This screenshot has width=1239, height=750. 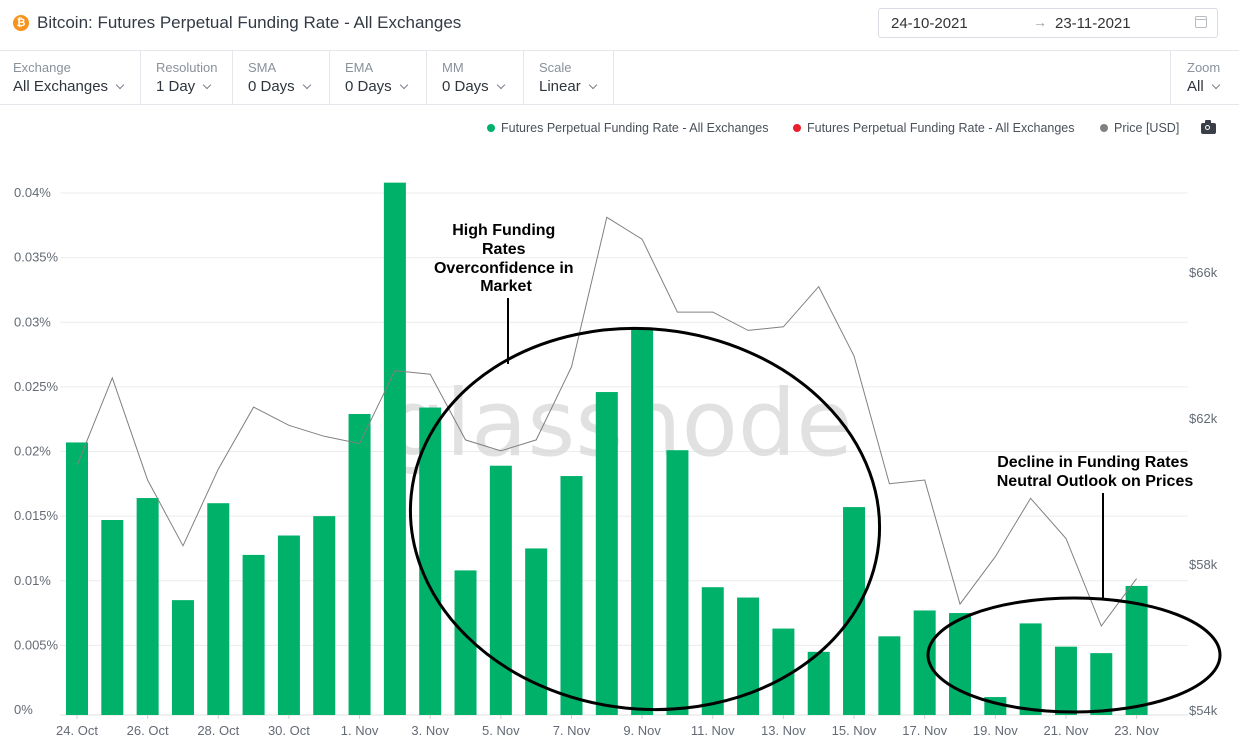 I want to click on watermark: glassnode, so click(x=620, y=423).